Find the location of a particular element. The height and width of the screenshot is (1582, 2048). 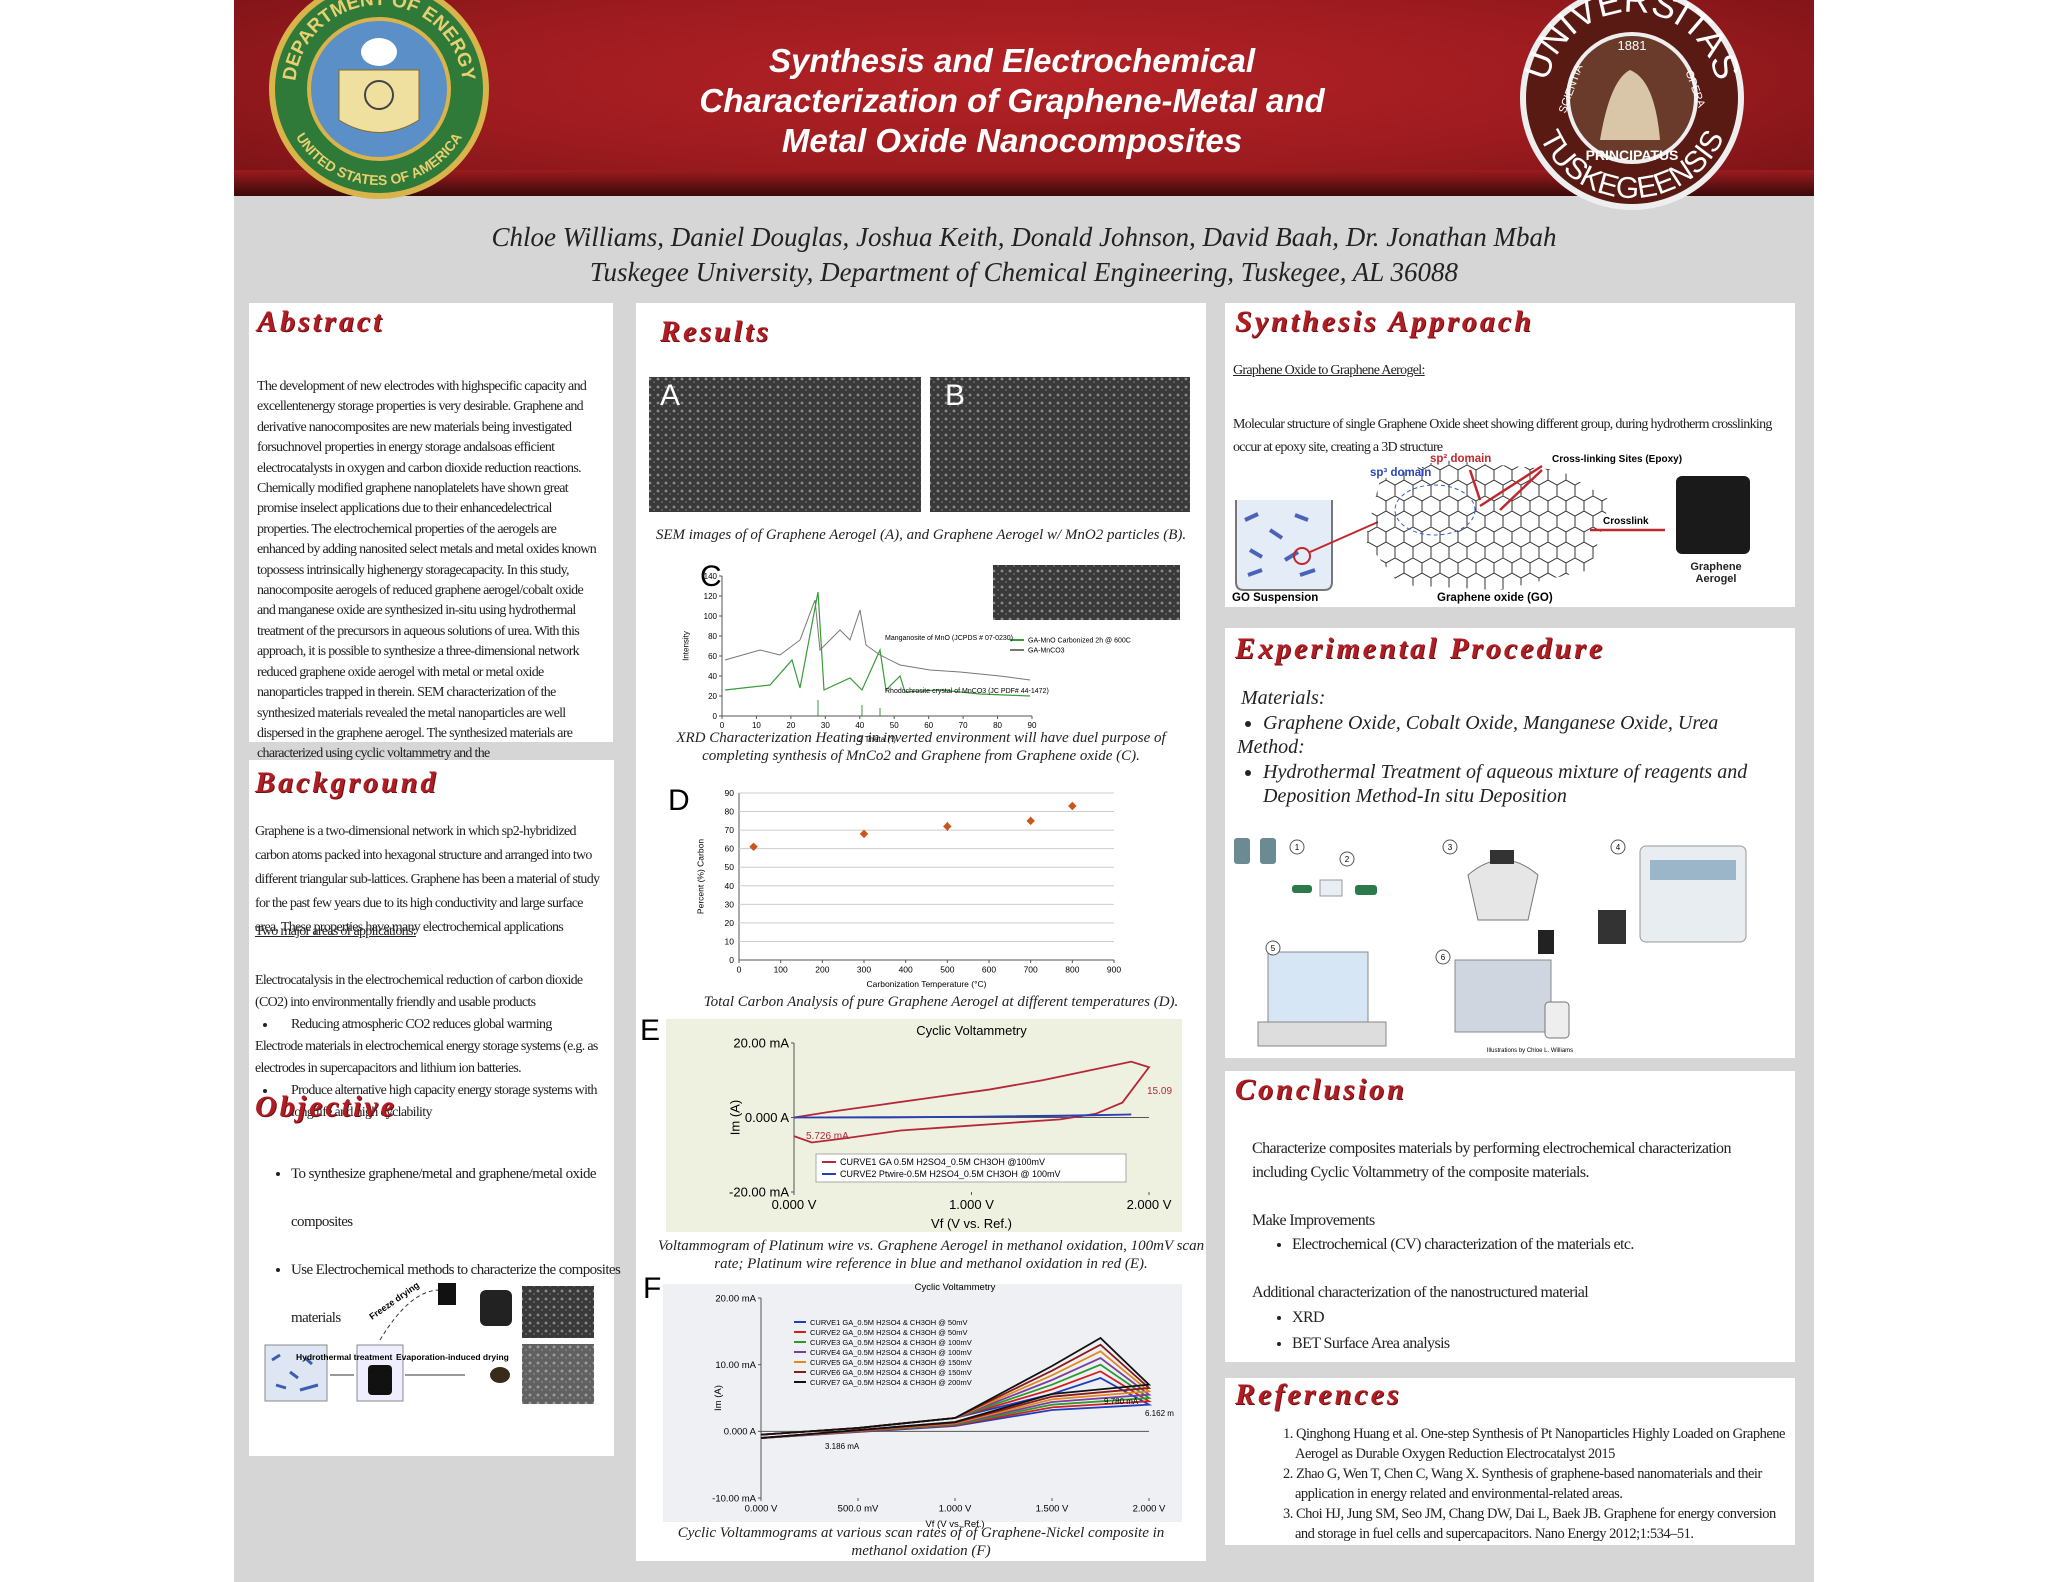

step-number: 6 is located at coordinates (1443, 957).